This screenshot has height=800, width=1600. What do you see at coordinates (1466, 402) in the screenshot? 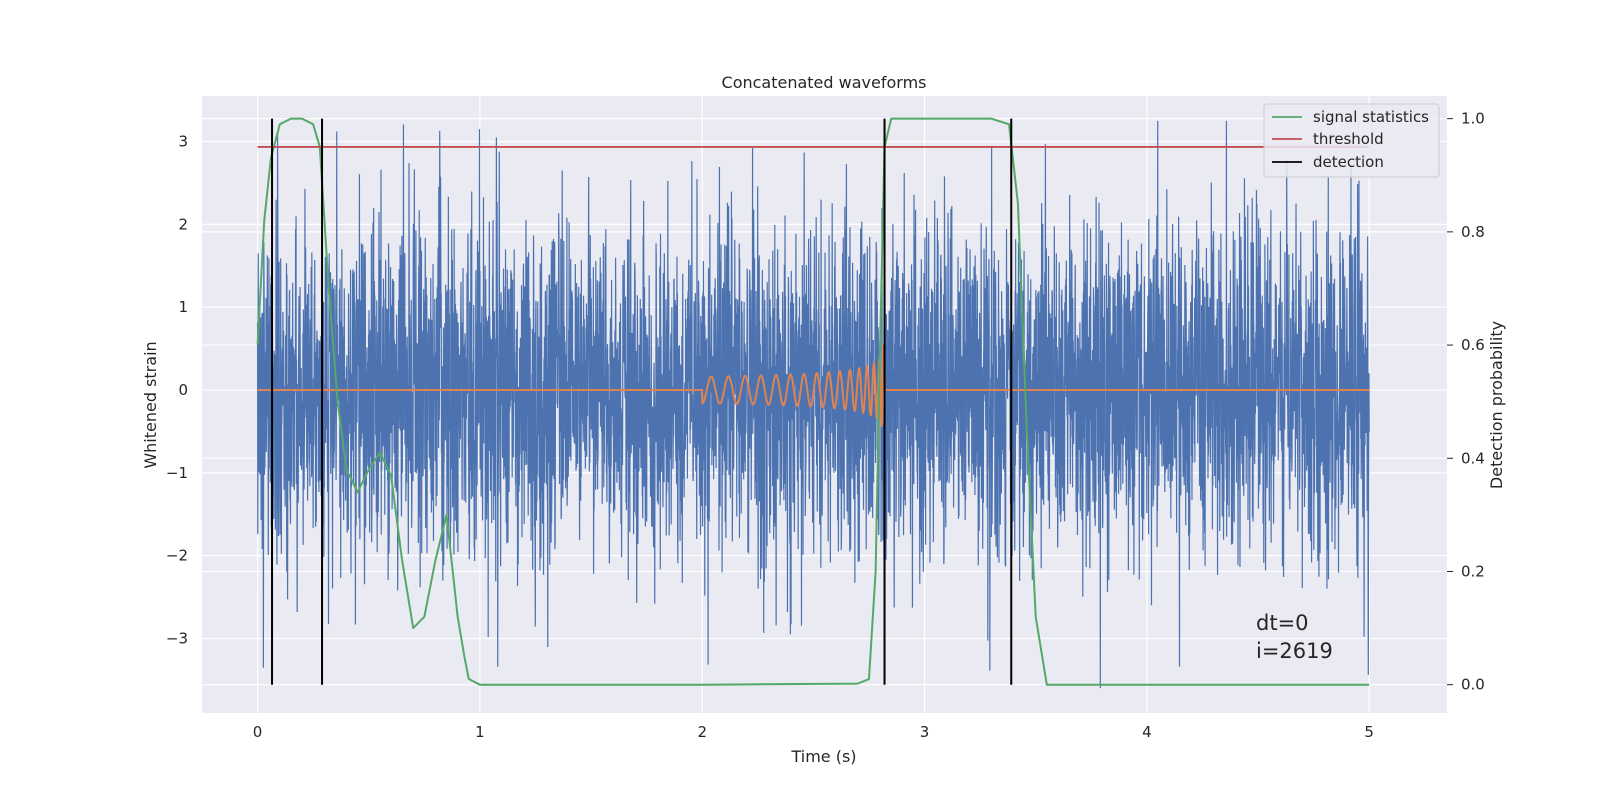
I see `y-right-axis-ticks: 0.0 0.2 0.4 0.6 0.8 1.0` at bounding box center [1466, 402].